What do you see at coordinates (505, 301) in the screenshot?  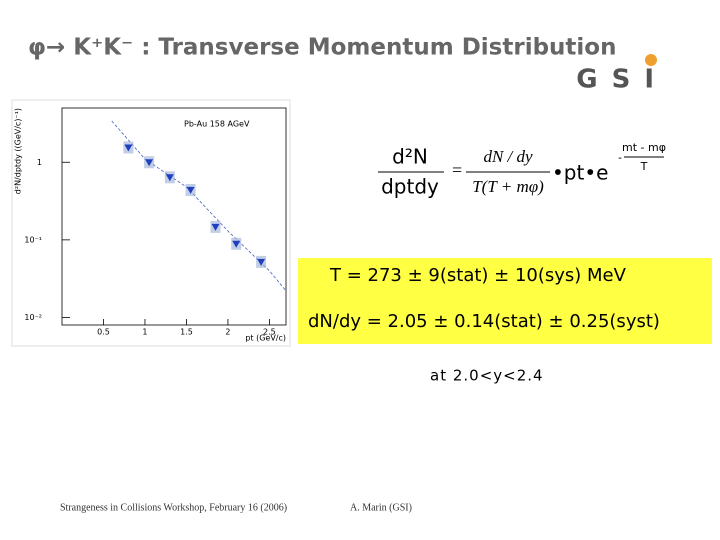 I see `results-box` at bounding box center [505, 301].